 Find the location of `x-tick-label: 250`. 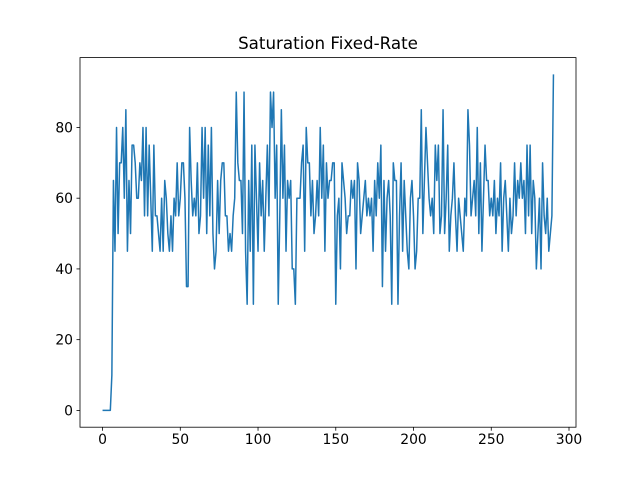

x-tick-label: 250 is located at coordinates (491, 440).